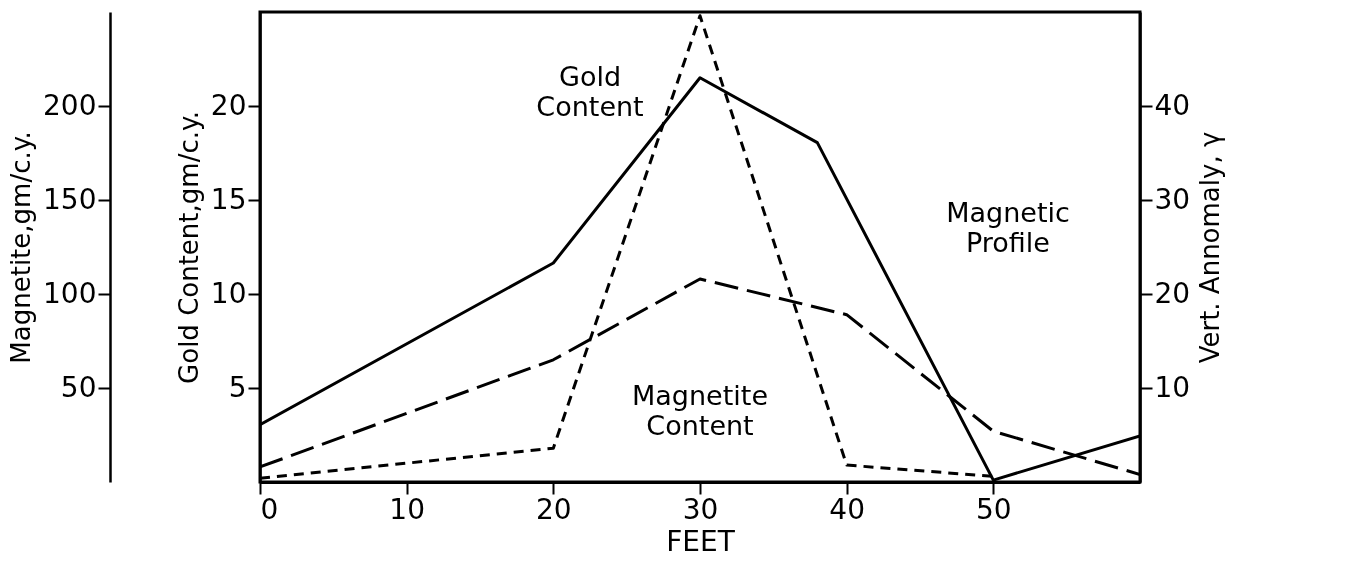 The image size is (1354, 582). What do you see at coordinates (269, 509) in the screenshot?
I see `x-tick-label: 0` at bounding box center [269, 509].